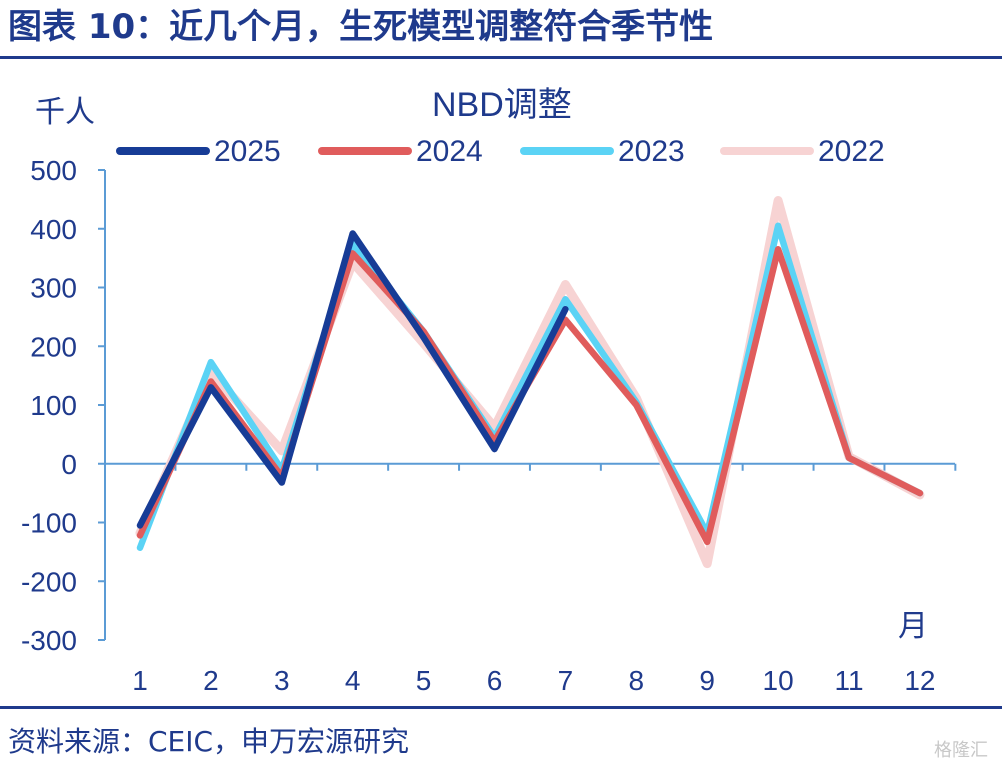 The height and width of the screenshot is (768, 1002). What do you see at coordinates (424, 680) in the screenshot?
I see `x-tick-label: 5` at bounding box center [424, 680].